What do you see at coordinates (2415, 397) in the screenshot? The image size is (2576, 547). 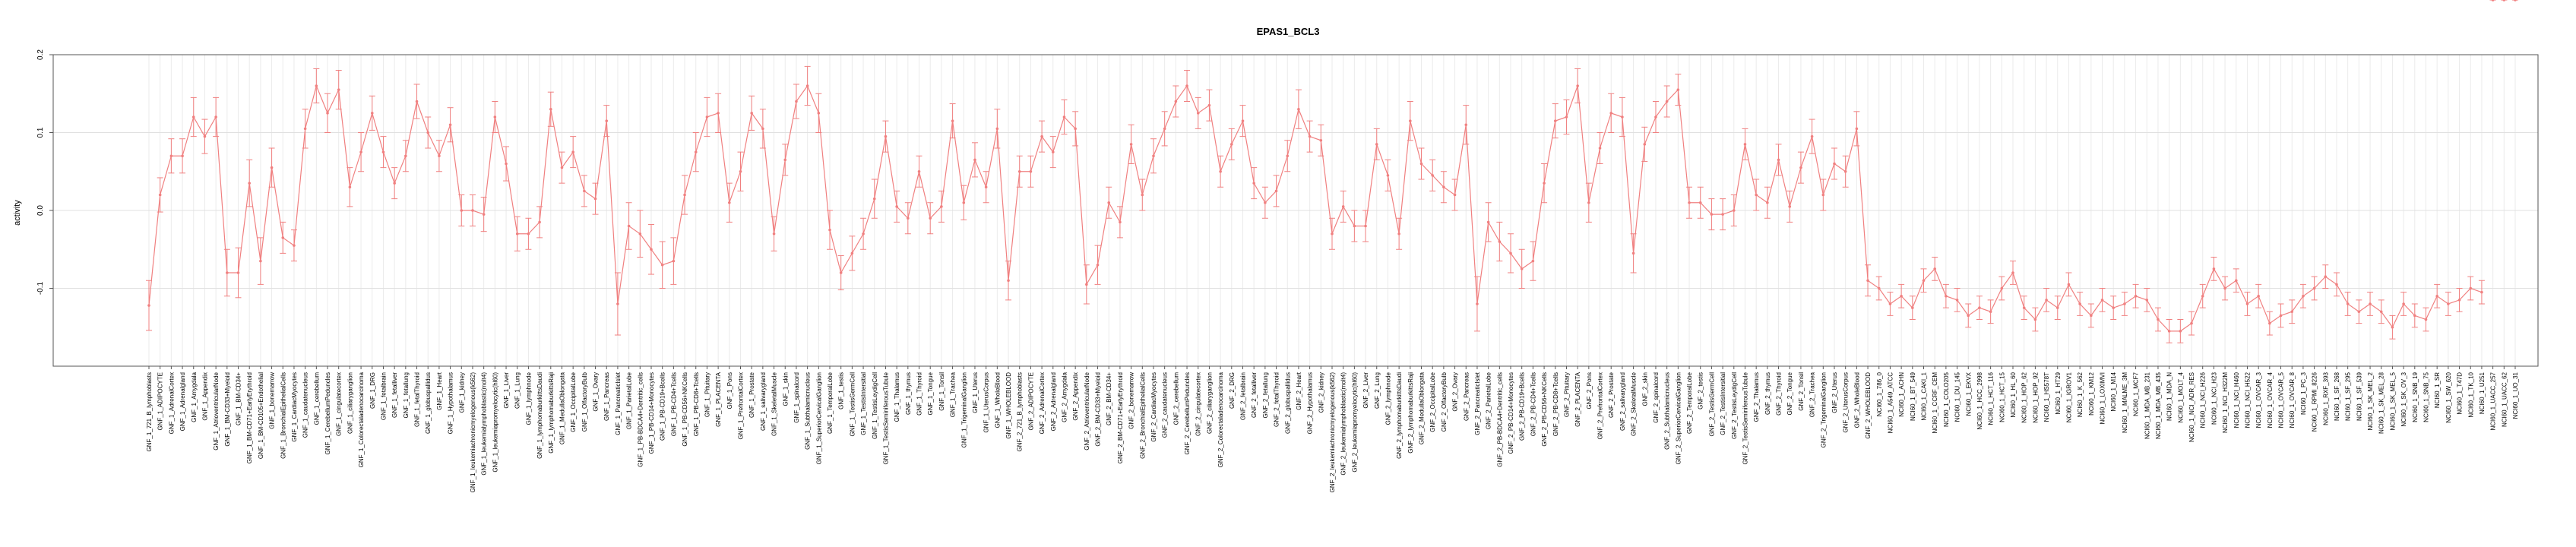 I see `x-tick-label: NCI60_1_SNB_19` at bounding box center [2415, 397].